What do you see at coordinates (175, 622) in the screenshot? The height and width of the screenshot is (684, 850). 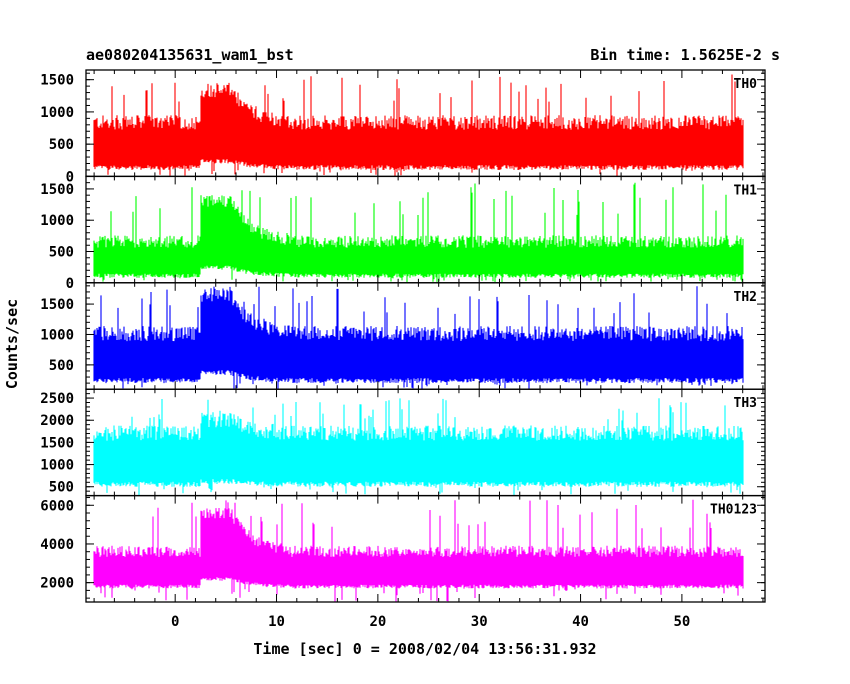 I see `x-tick-label: 0` at bounding box center [175, 622].